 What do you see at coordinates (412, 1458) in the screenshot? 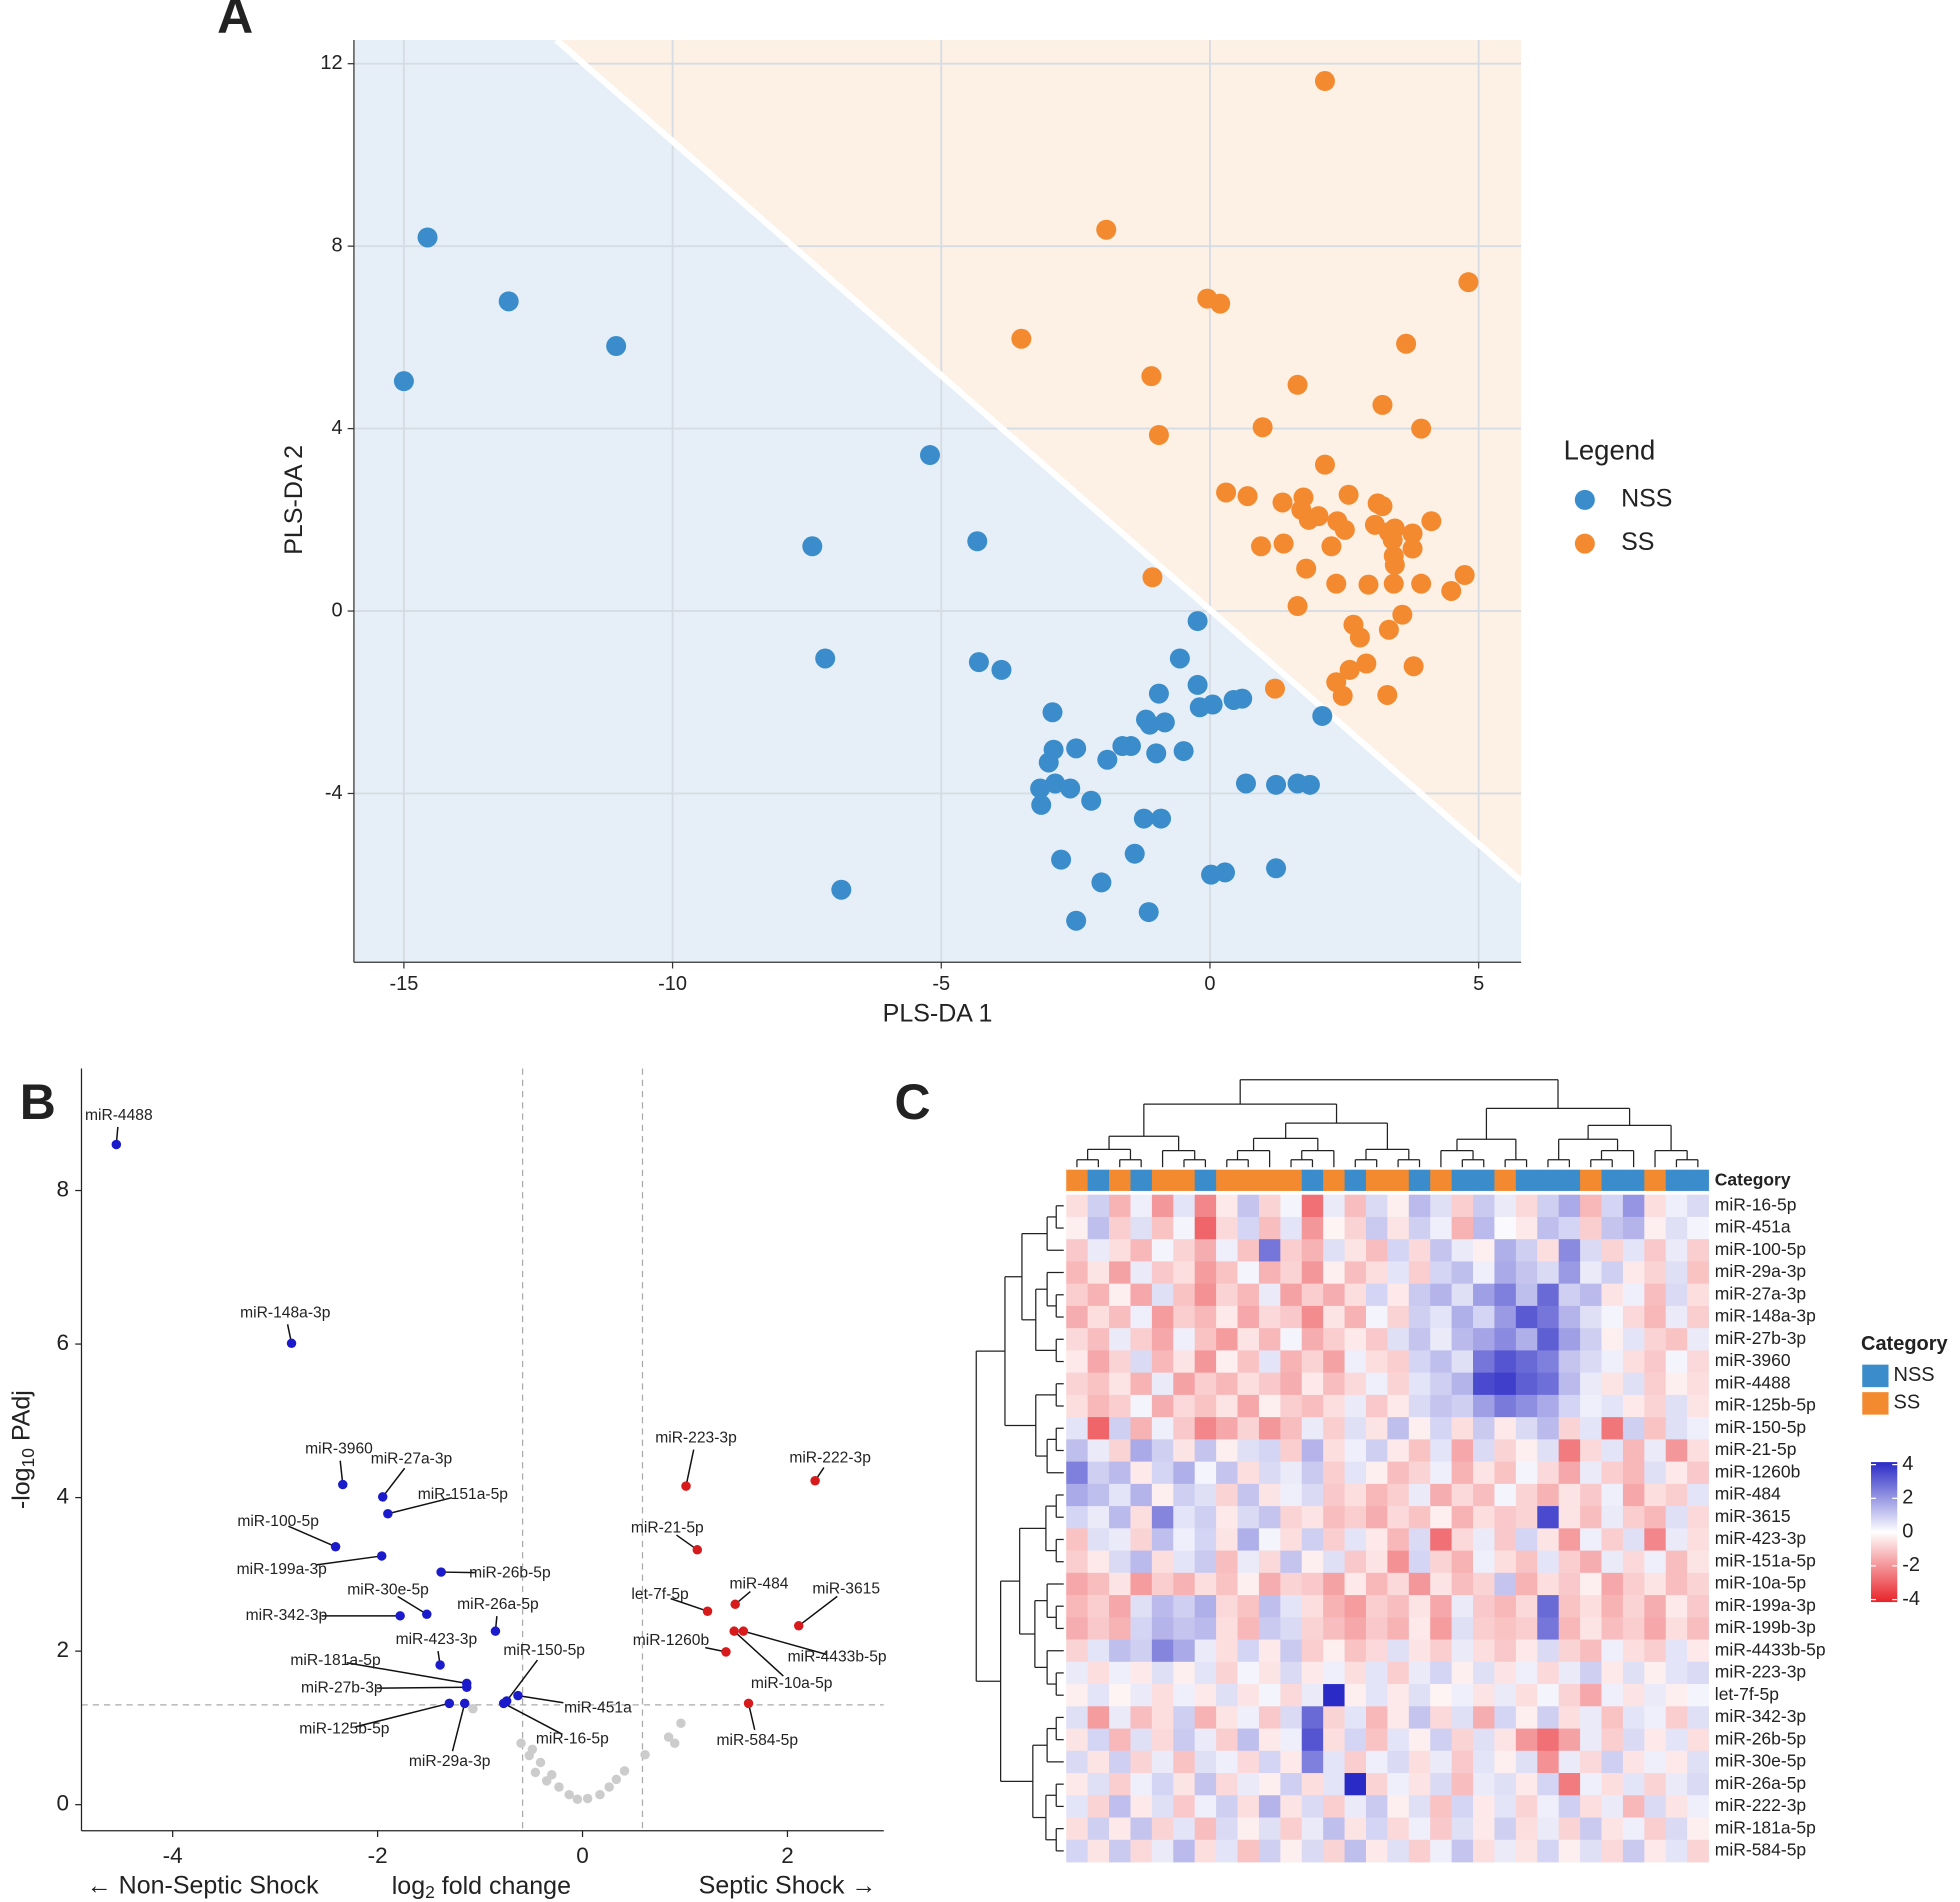
I see `point-label: miR-27a-3p` at bounding box center [412, 1458].